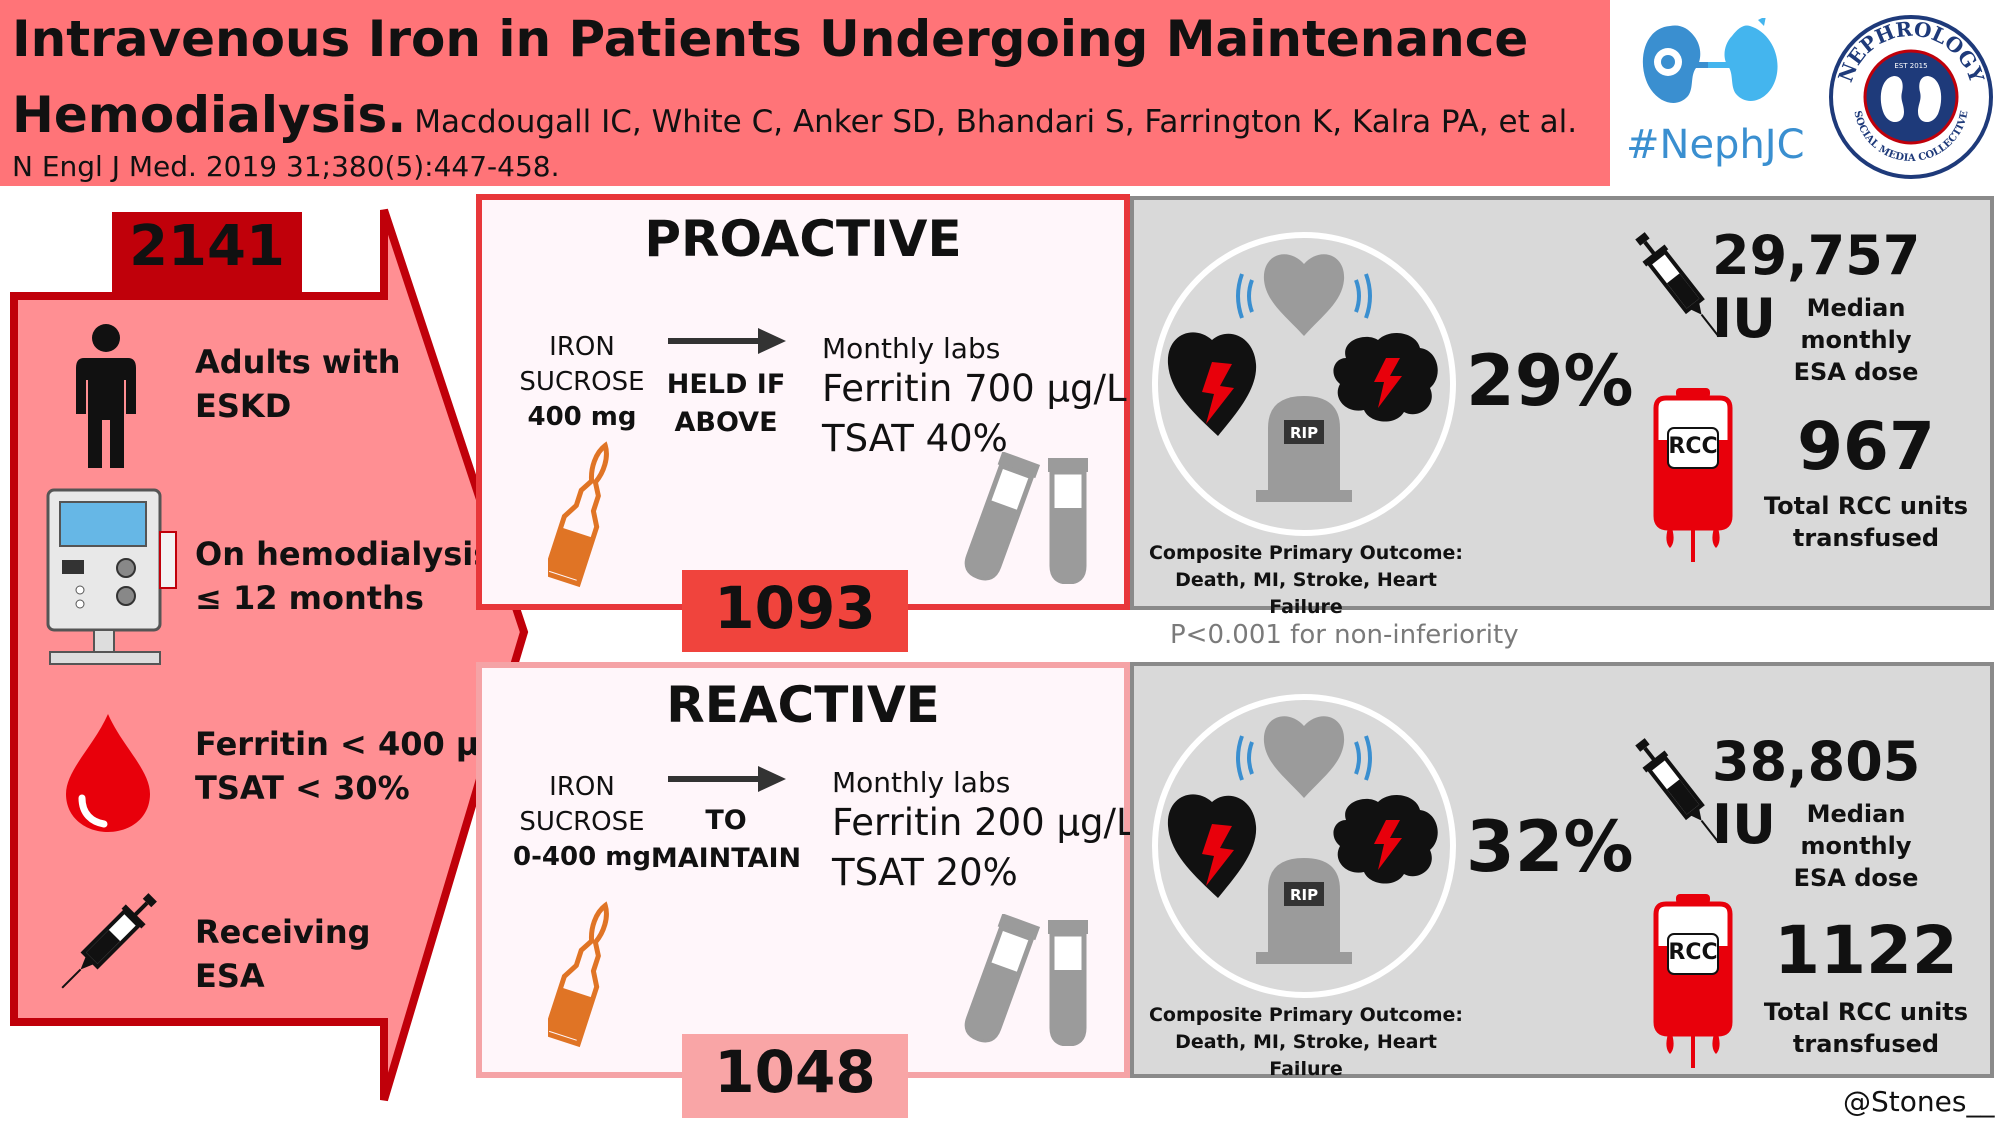 This screenshot has width=1999, height=1125. What do you see at coordinates (209, 115) in the screenshot?
I see `page-title-line2-text: Hemodialysis.` at bounding box center [209, 115].